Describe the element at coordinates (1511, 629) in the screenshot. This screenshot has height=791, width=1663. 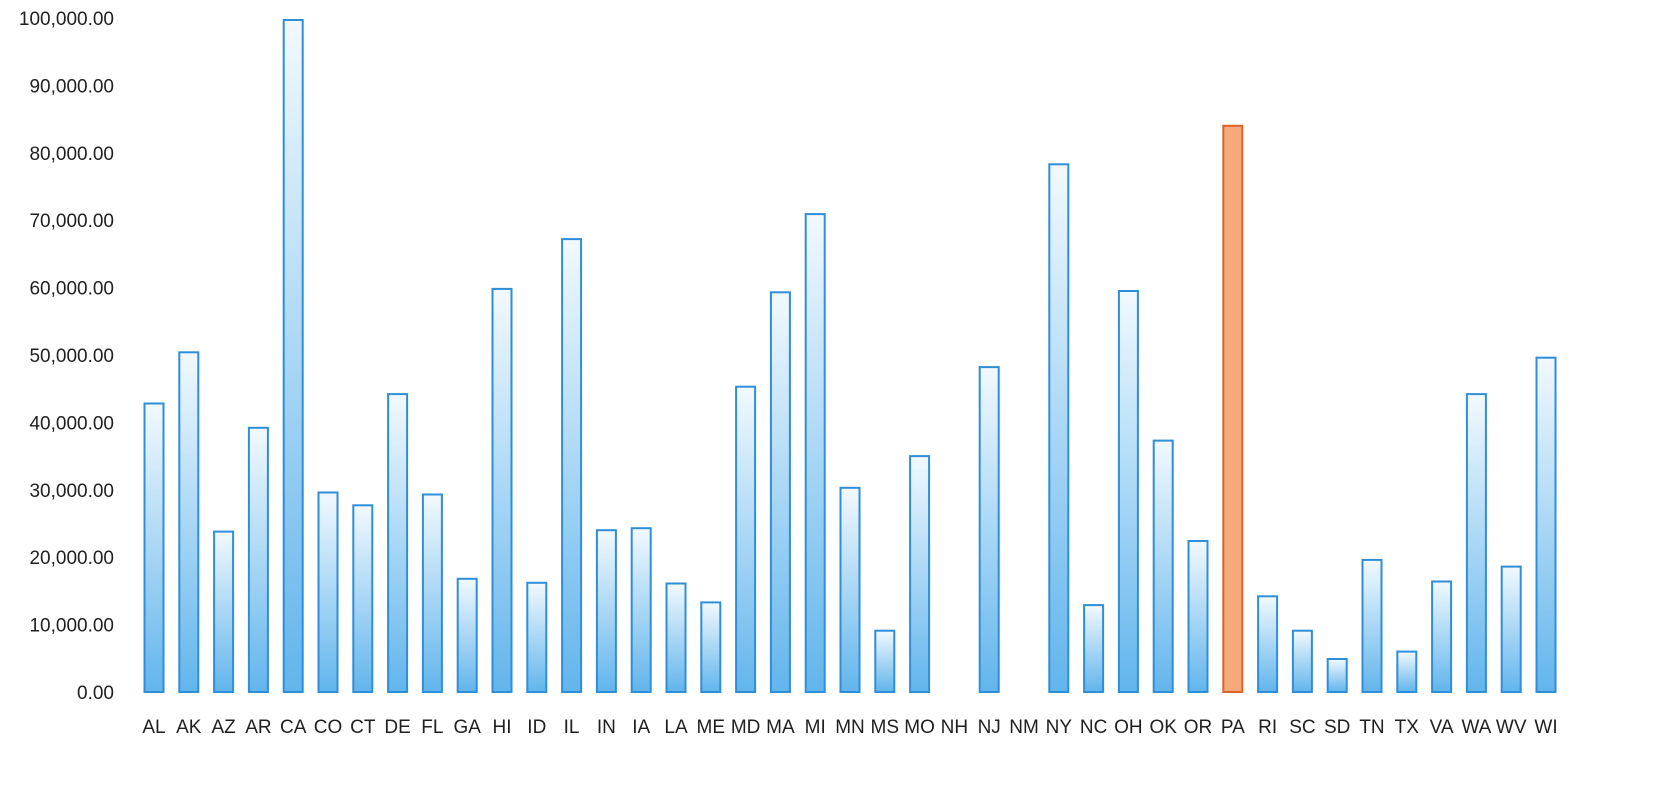
I see `bar-wv` at that location.